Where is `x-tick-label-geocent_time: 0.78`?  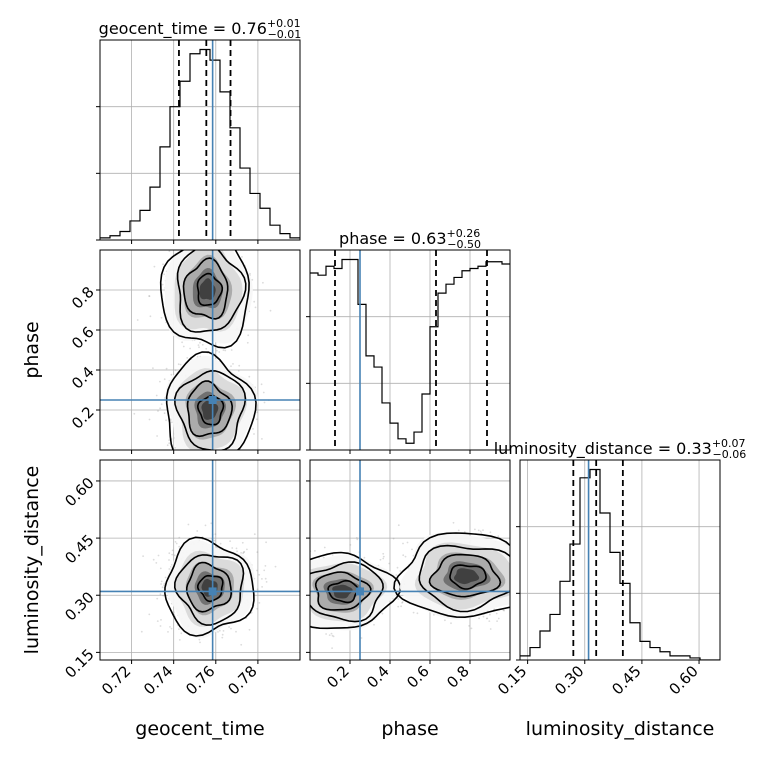
x-tick-label-geocent_time: 0.78 is located at coordinates (242, 680).